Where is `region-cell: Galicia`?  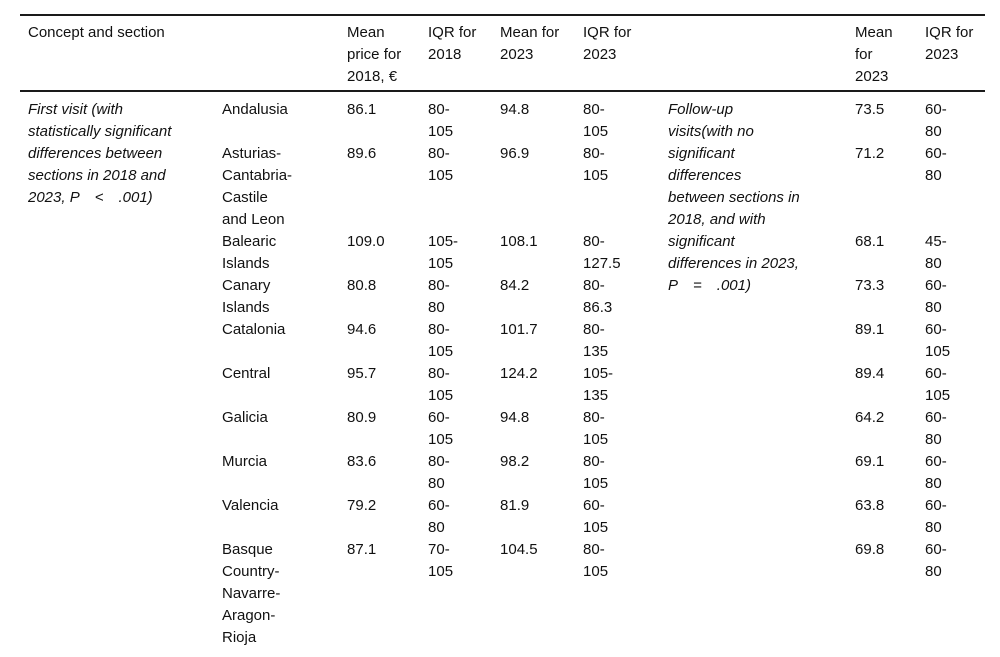 region-cell: Galicia is located at coordinates (245, 417).